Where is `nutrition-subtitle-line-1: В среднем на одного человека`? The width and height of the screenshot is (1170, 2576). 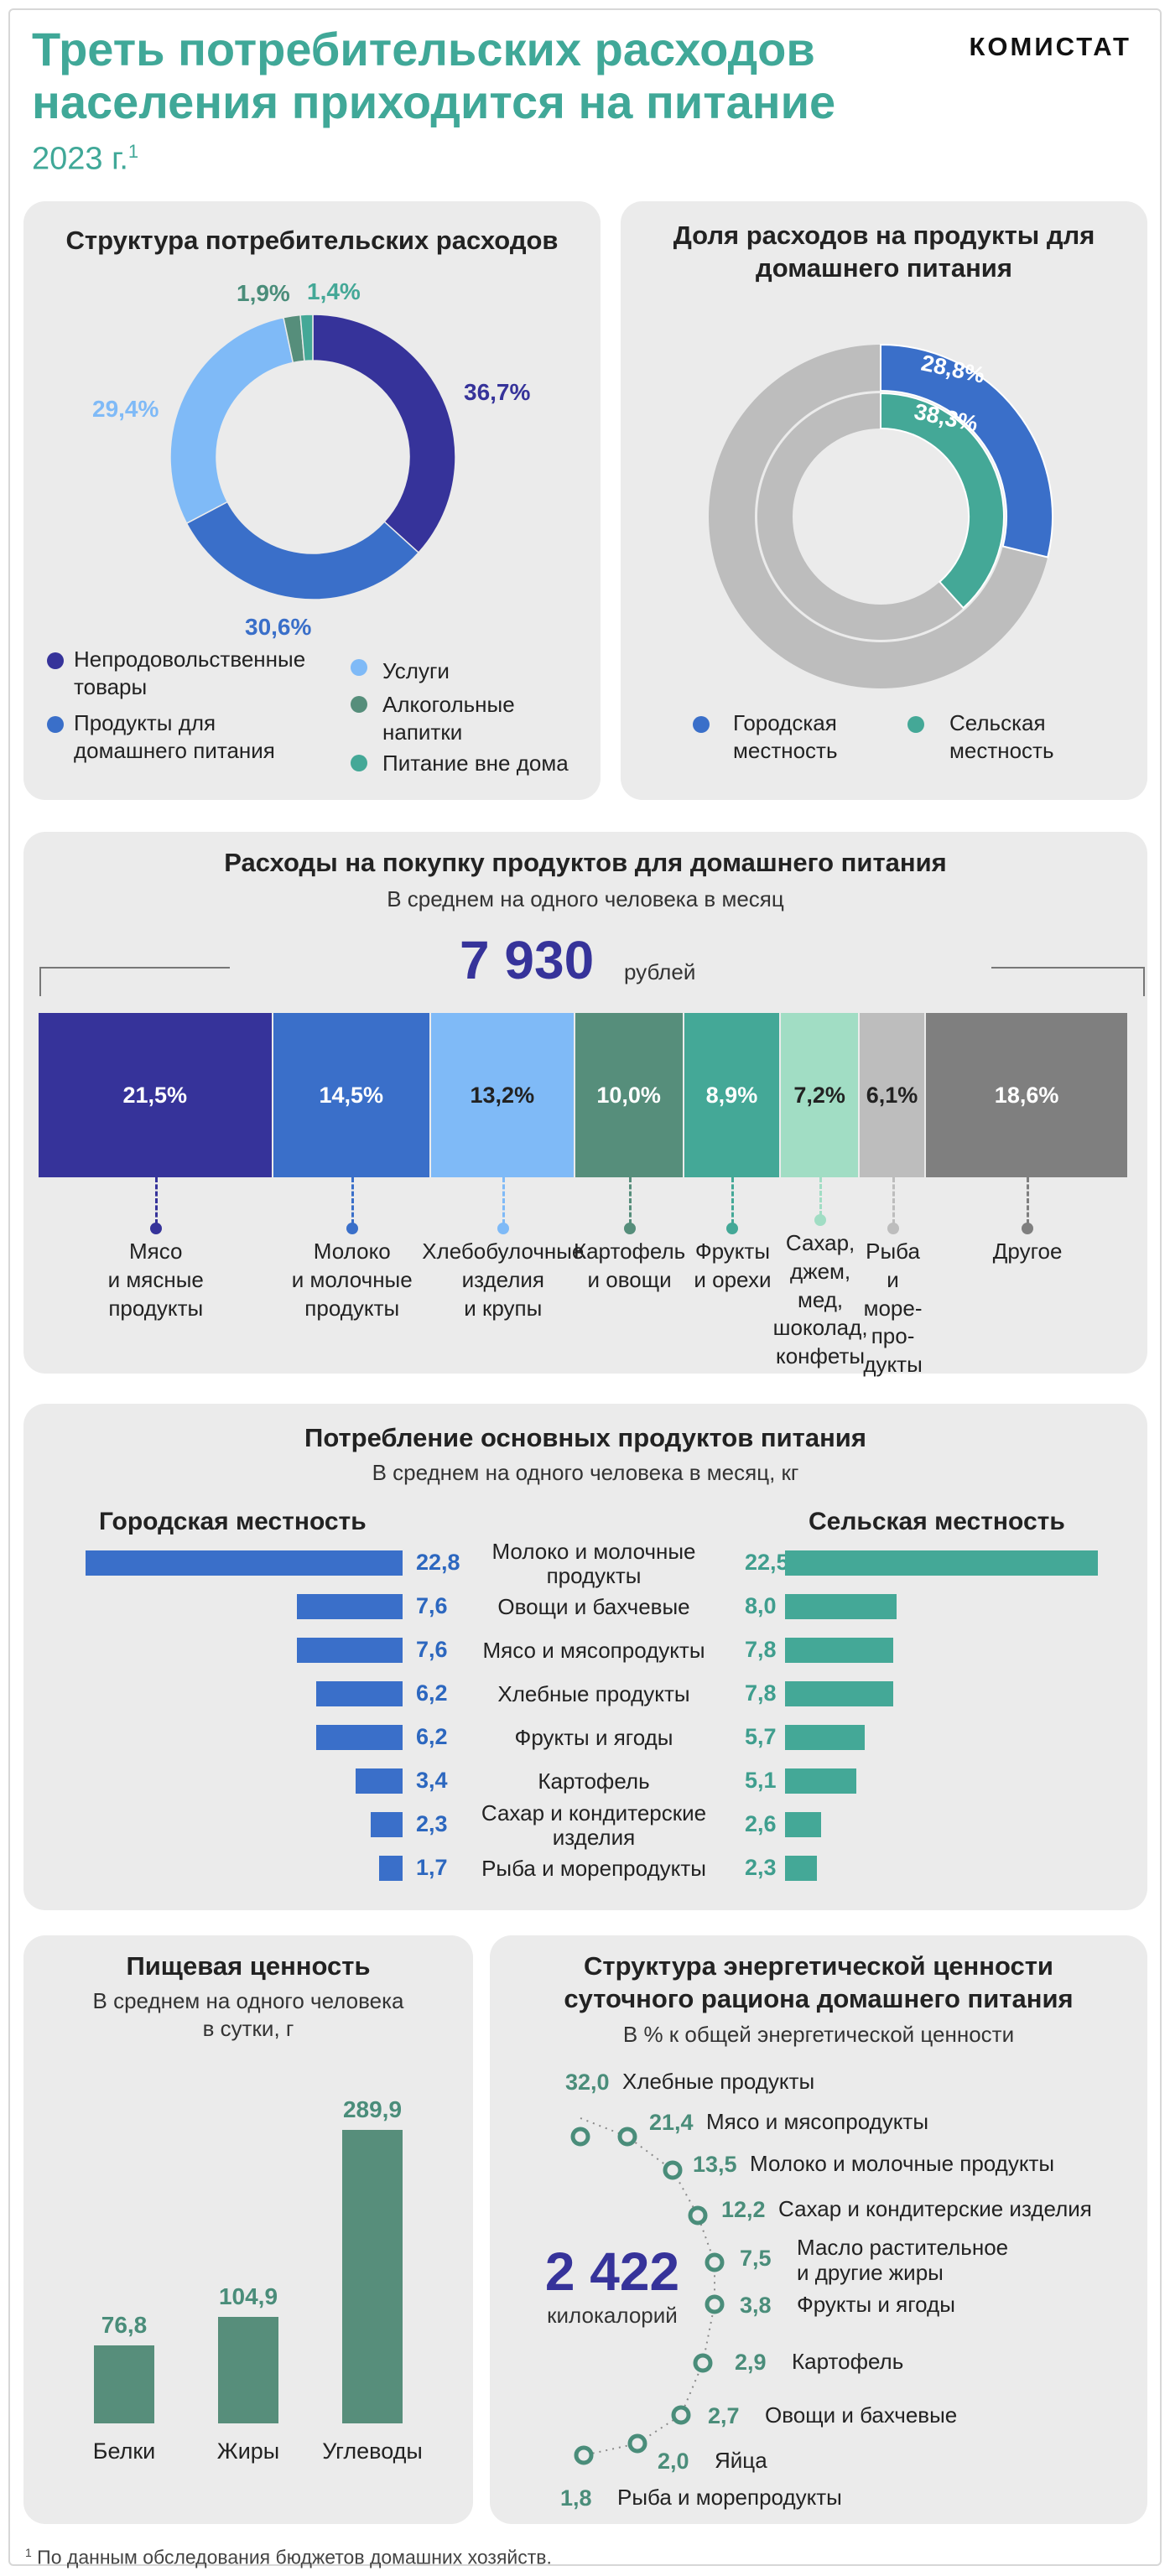 nutrition-subtitle-line-1: В среднем на одного человека is located at coordinates (248, 2000).